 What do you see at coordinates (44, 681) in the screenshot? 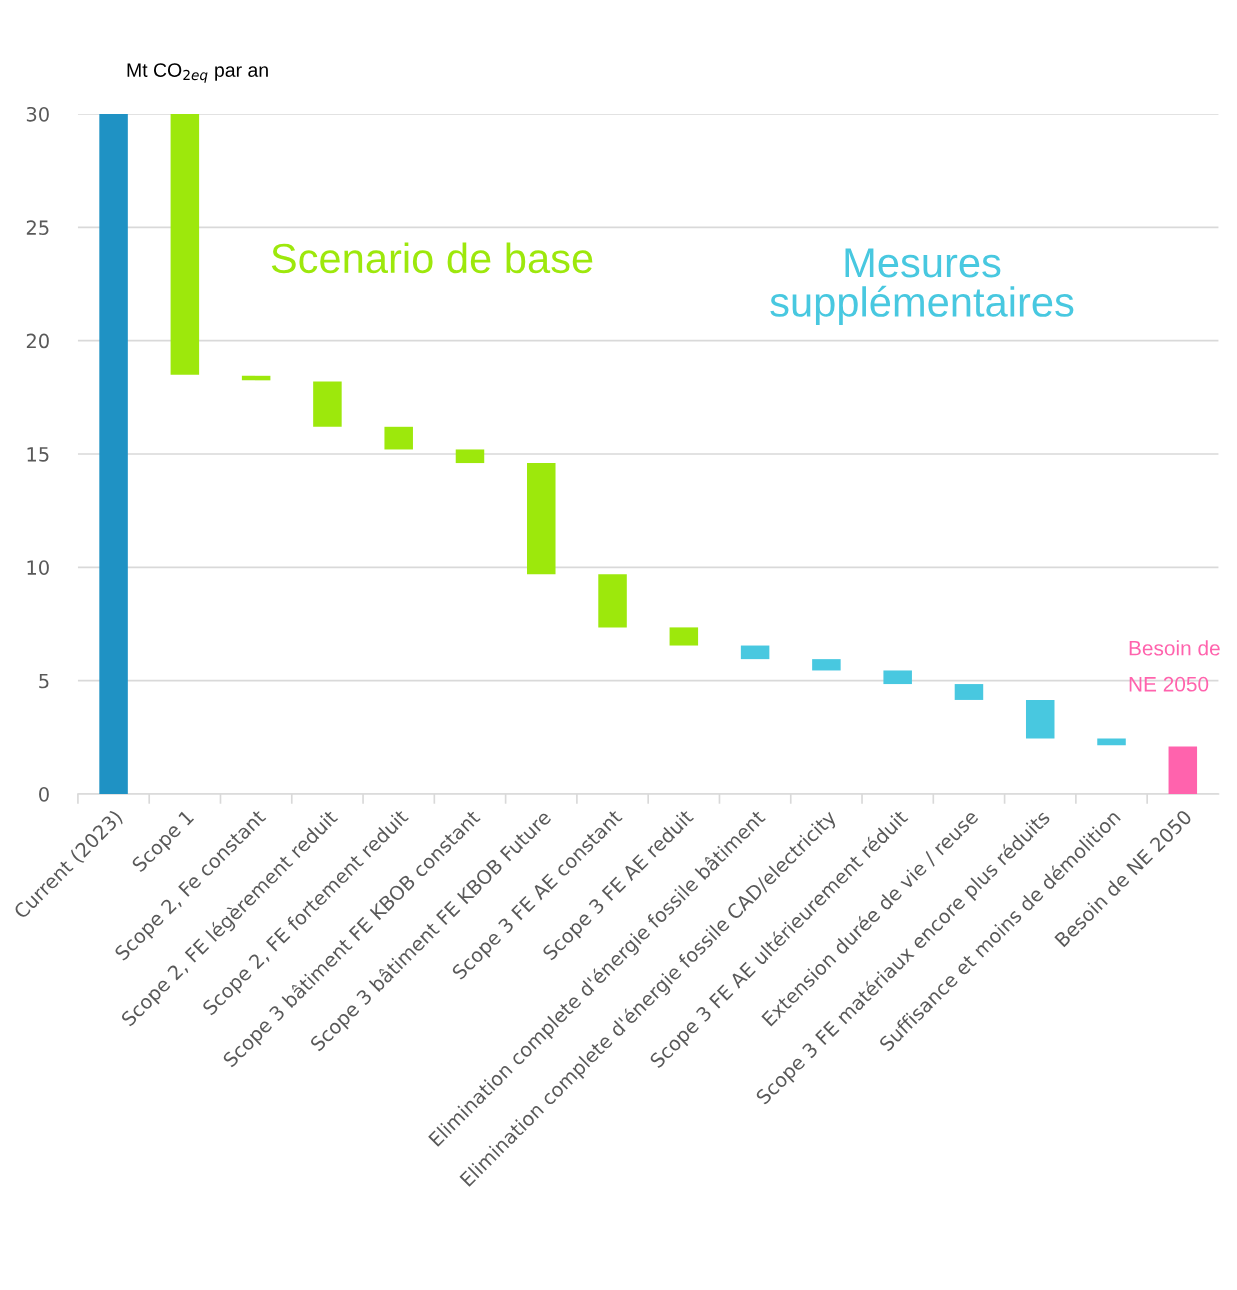
I see `y-tick-label: 5` at bounding box center [44, 681].